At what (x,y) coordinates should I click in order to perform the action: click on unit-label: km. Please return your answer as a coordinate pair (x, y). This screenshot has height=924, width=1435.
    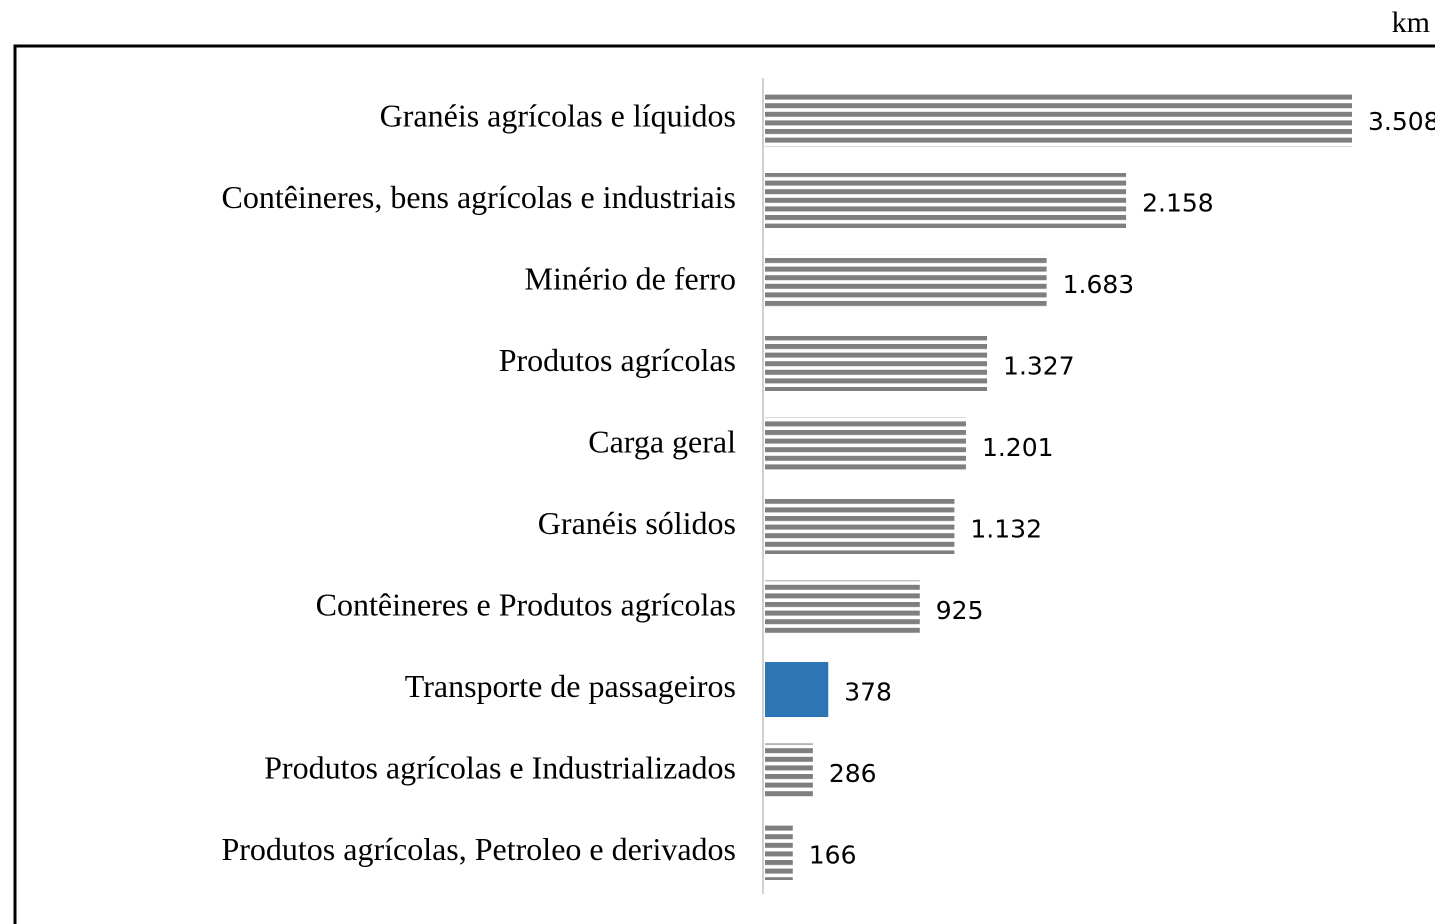
    Looking at the image, I should click on (1411, 22).